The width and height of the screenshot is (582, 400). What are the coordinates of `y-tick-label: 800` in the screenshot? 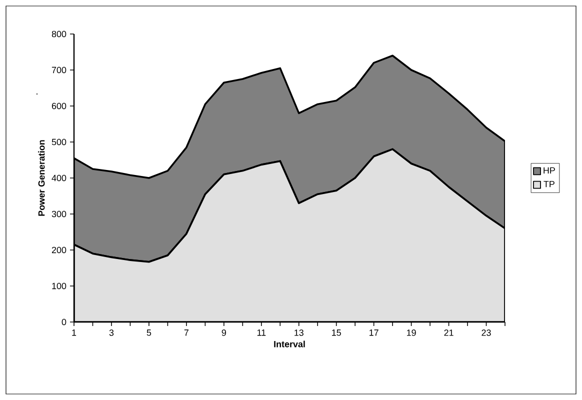 It's located at (59, 34).